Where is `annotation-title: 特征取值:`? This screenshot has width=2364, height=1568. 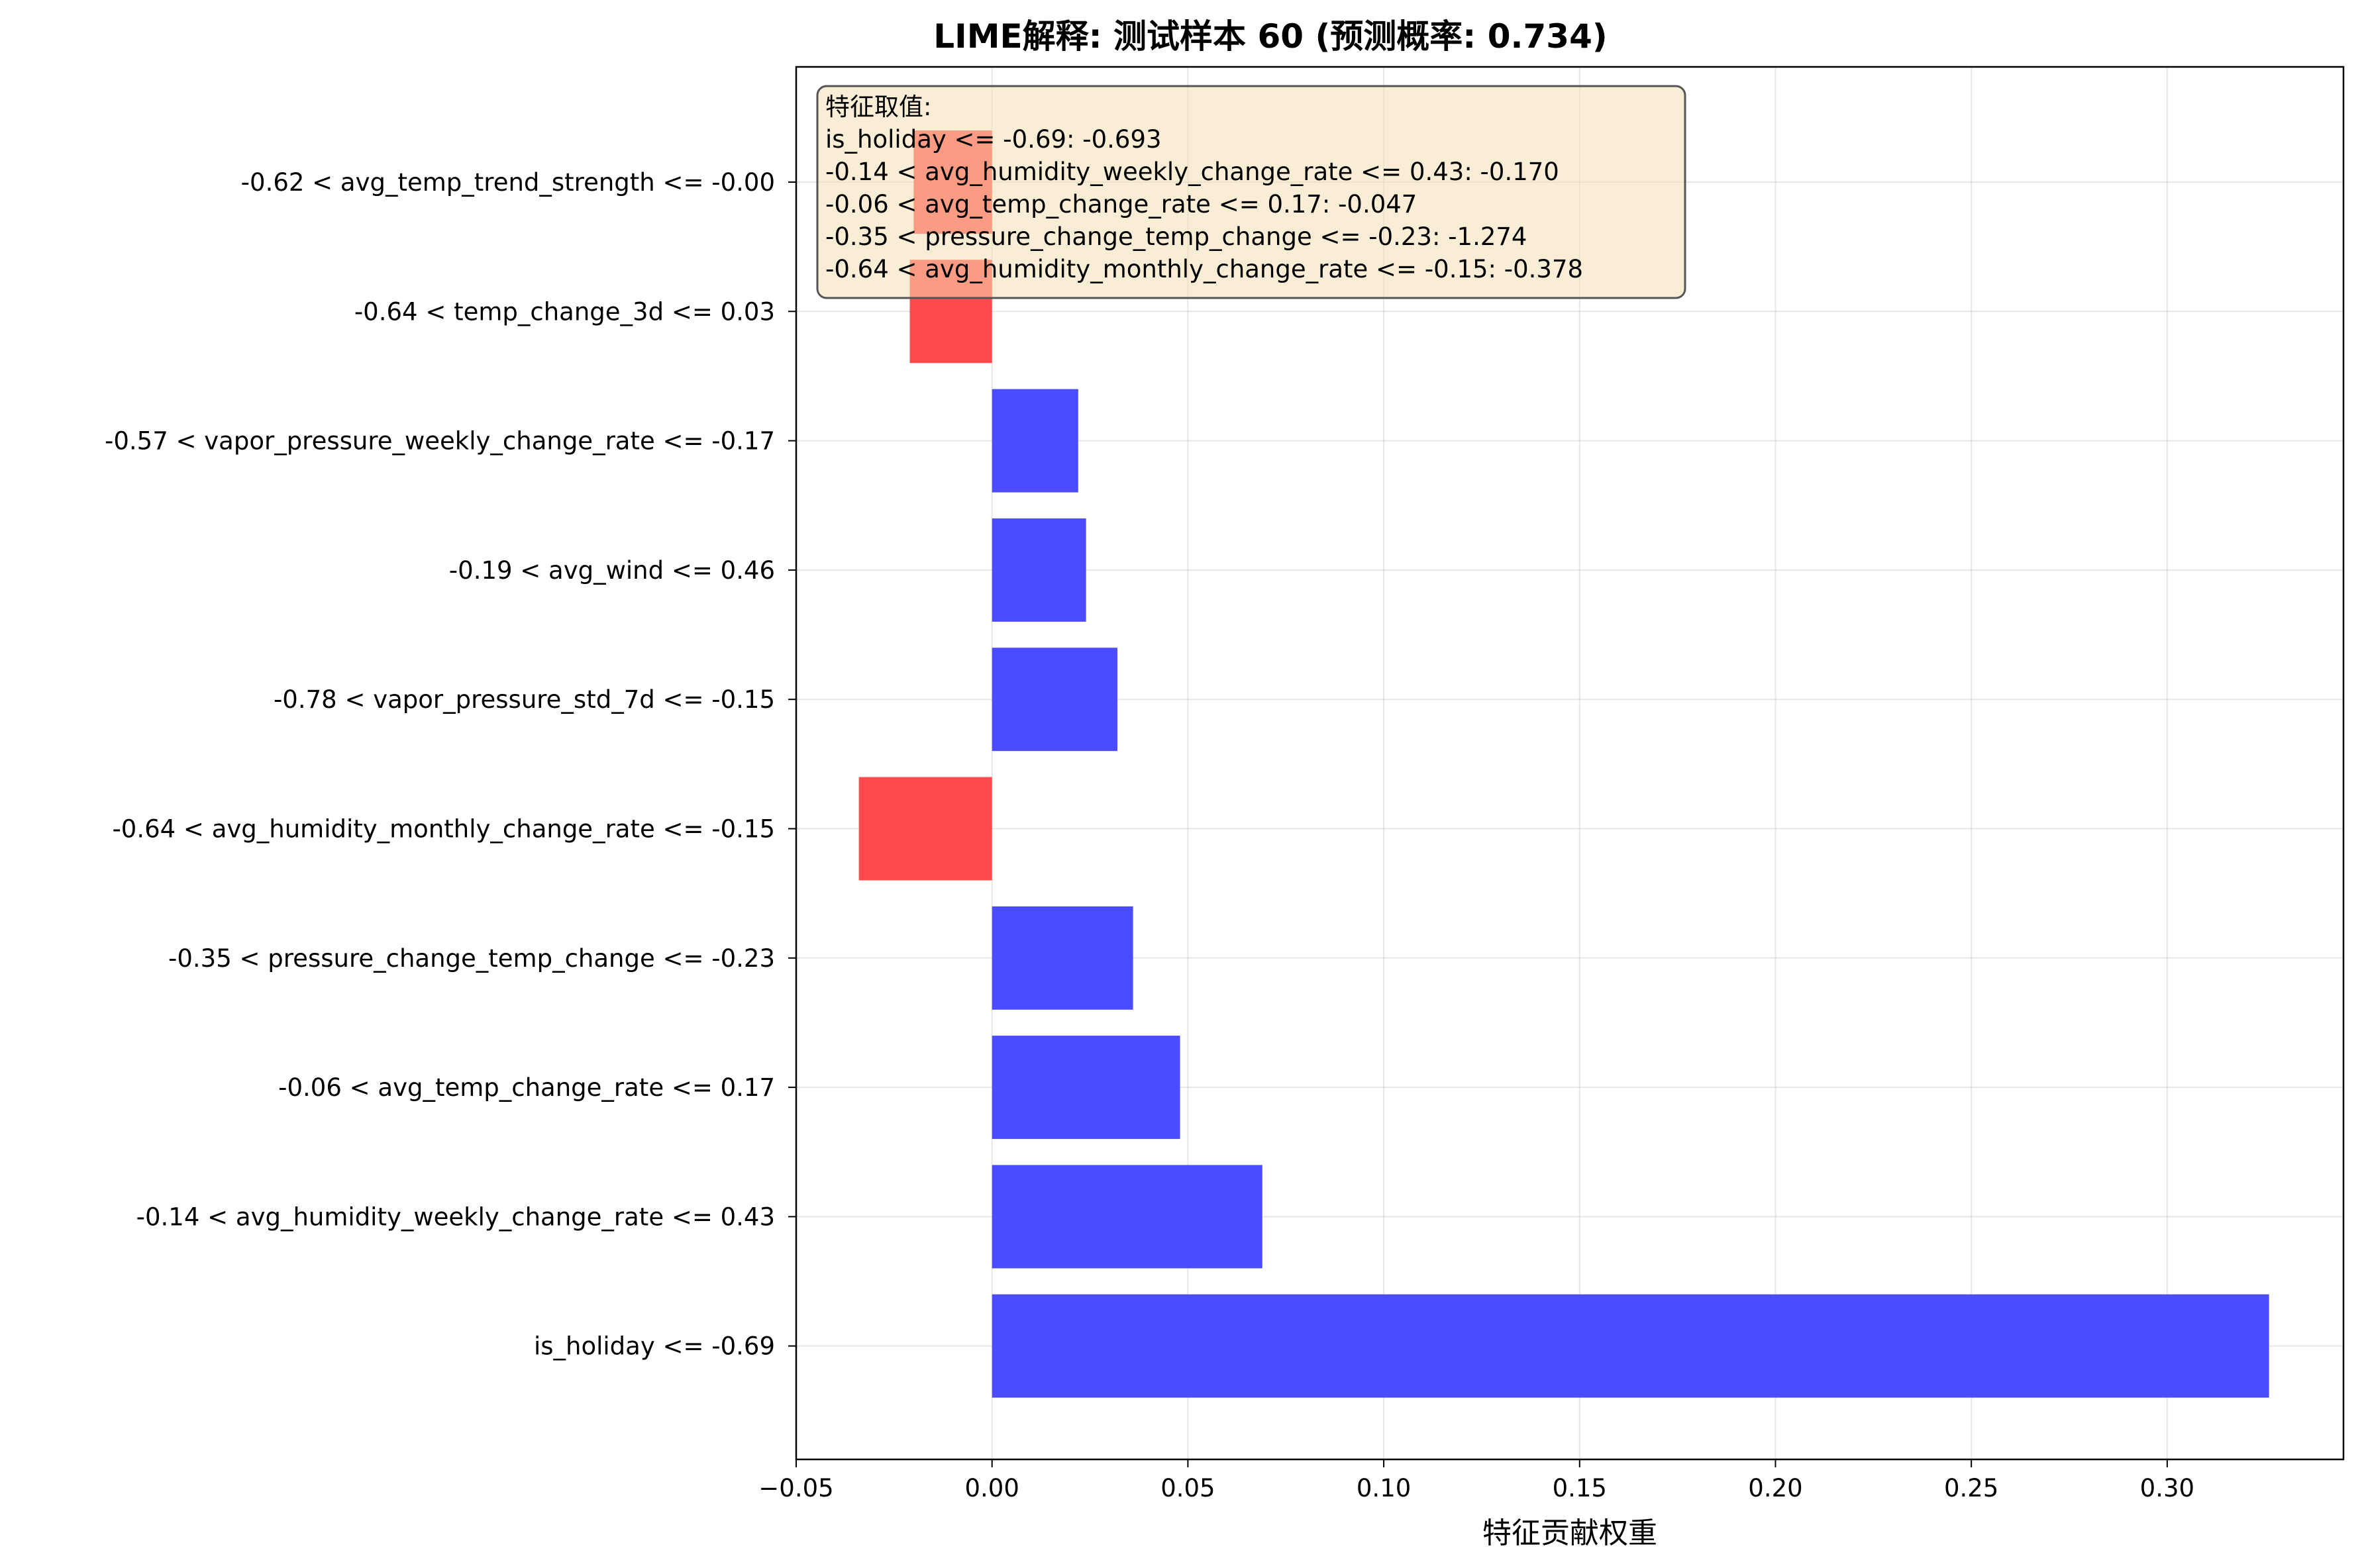
annotation-title: 特征取值: is located at coordinates (878, 107).